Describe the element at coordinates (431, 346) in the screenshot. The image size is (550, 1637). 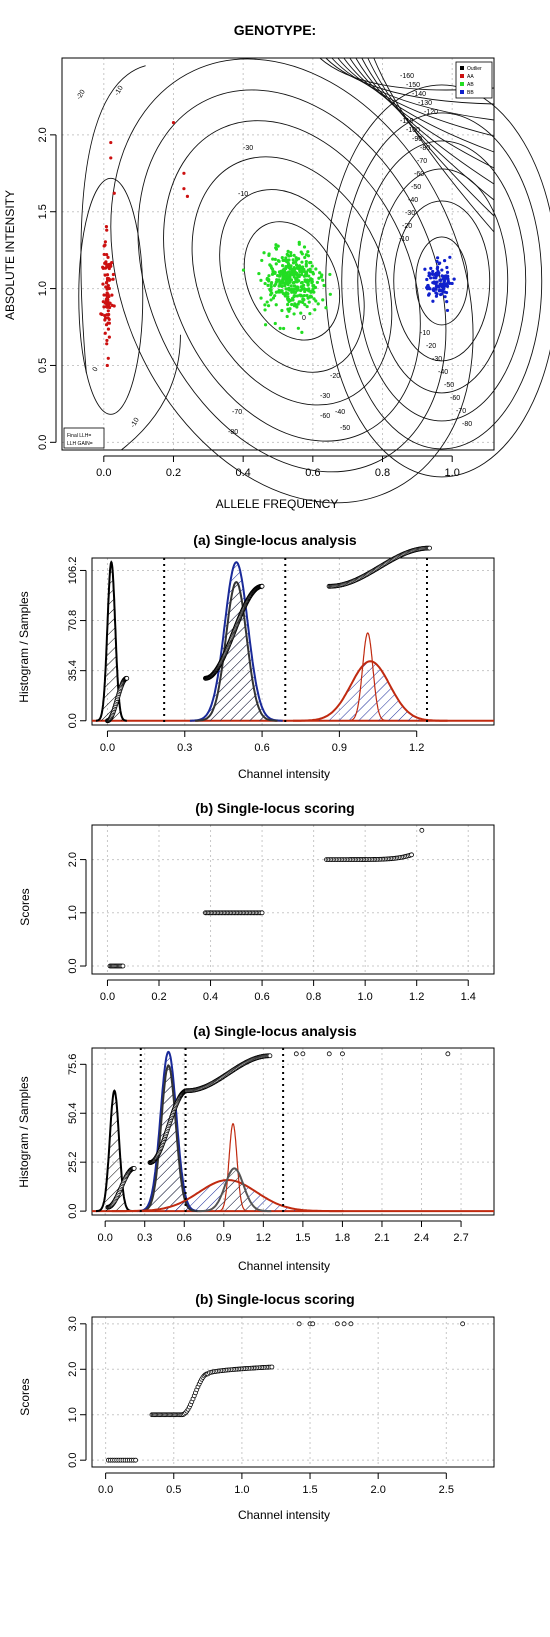
I see `contour-label-right-17: -20` at that location.